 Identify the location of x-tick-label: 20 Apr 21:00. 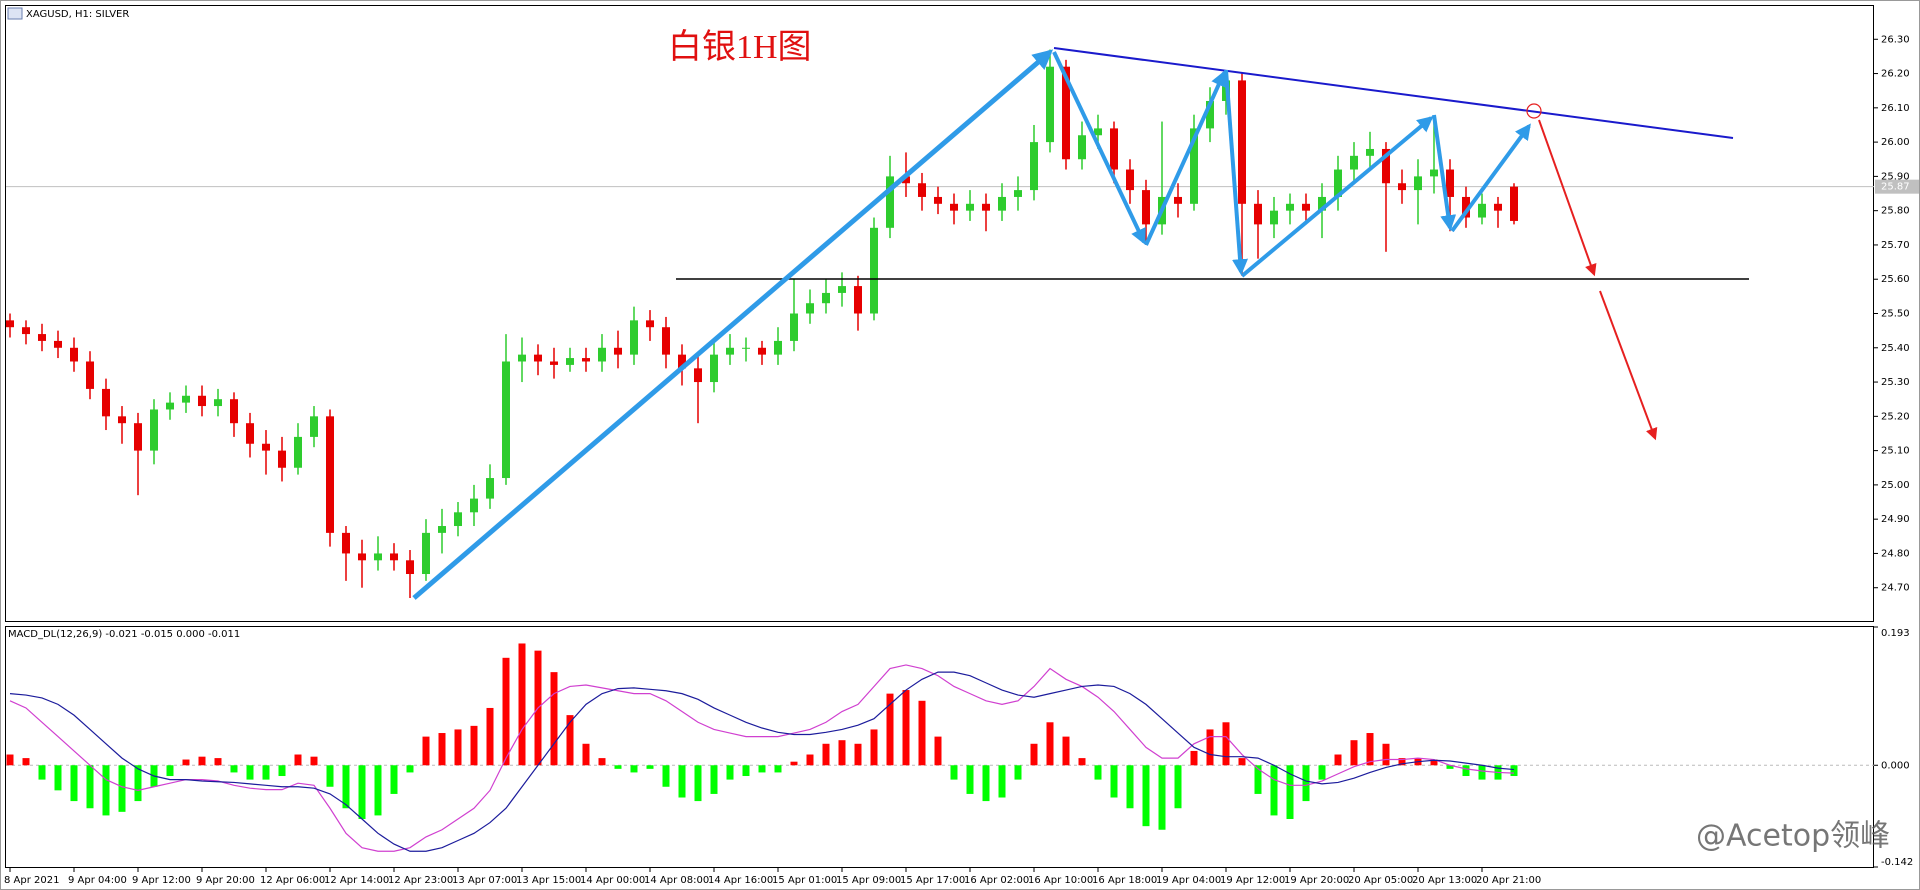
(1508, 880).